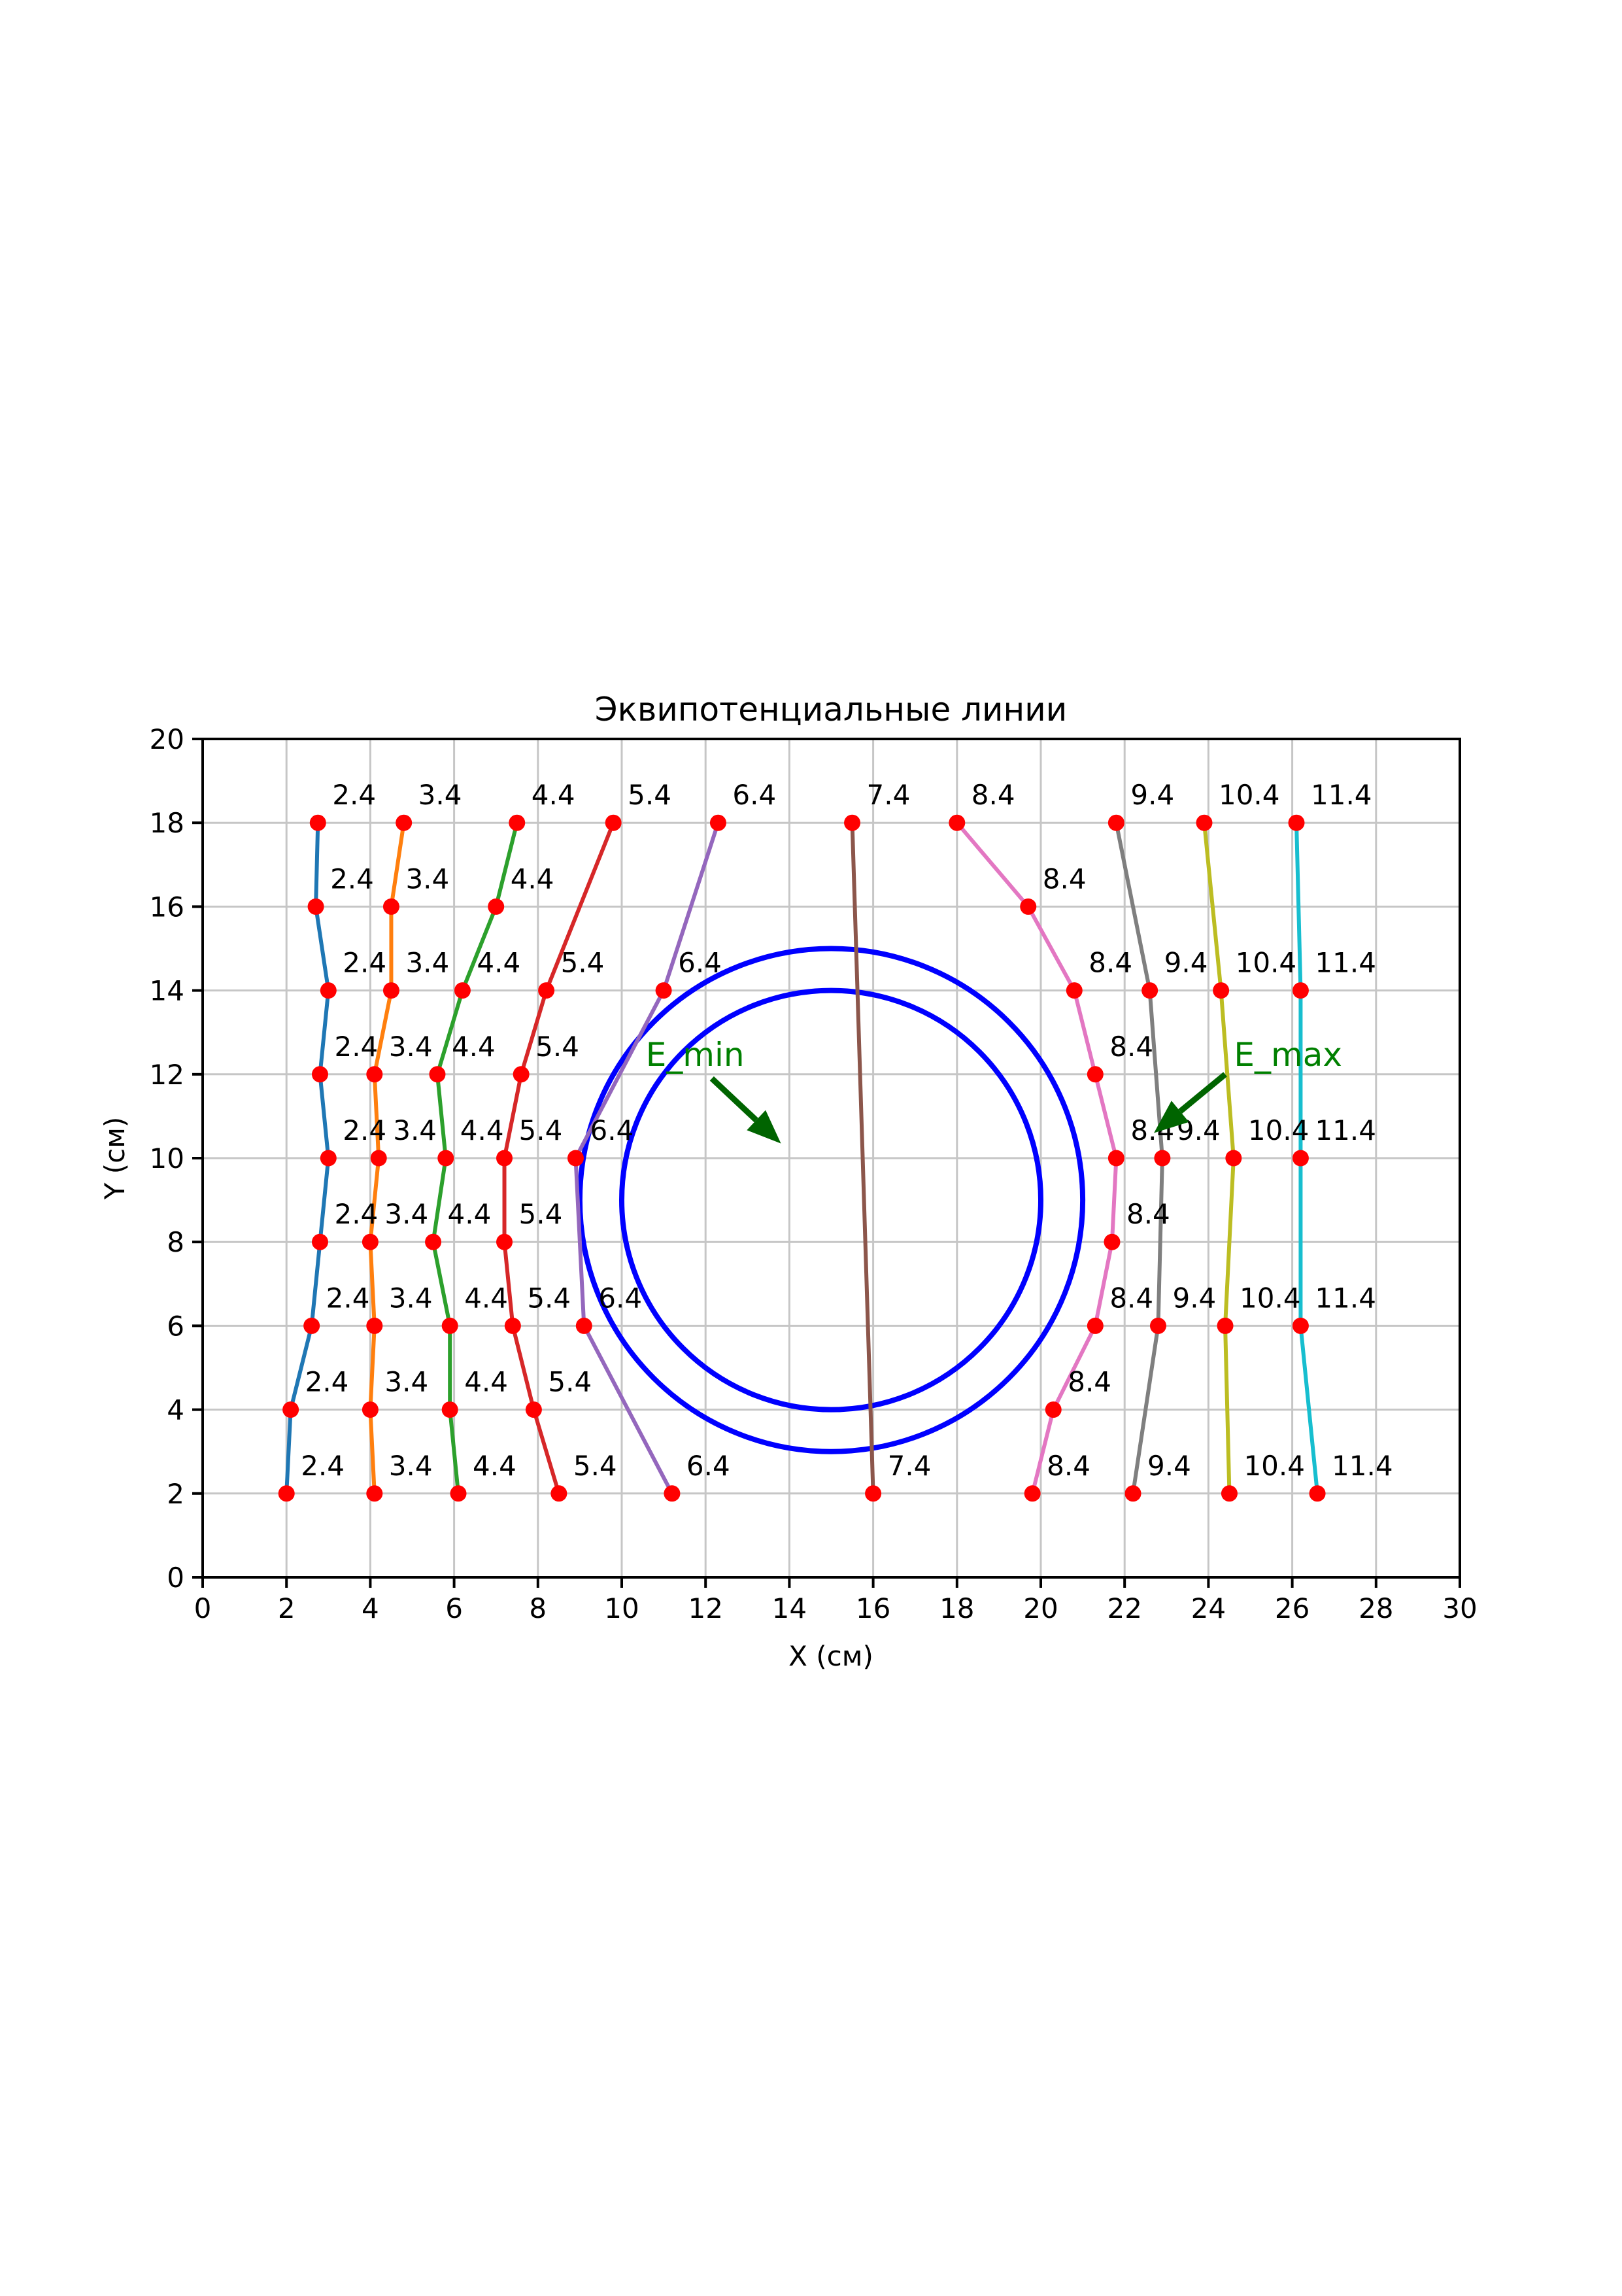 The width and height of the screenshot is (1622, 2296). What do you see at coordinates (1124, 1608) in the screenshot?
I see `x-tick-label-22: 22` at bounding box center [1124, 1608].